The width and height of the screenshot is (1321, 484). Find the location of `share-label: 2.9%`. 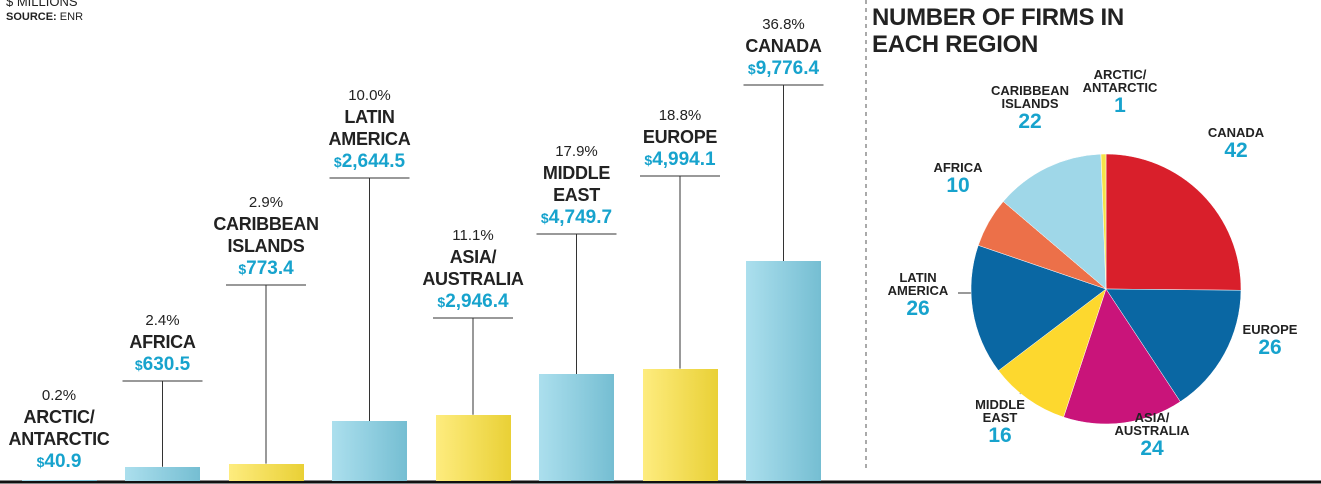

share-label: 2.9% is located at coordinates (266, 202).